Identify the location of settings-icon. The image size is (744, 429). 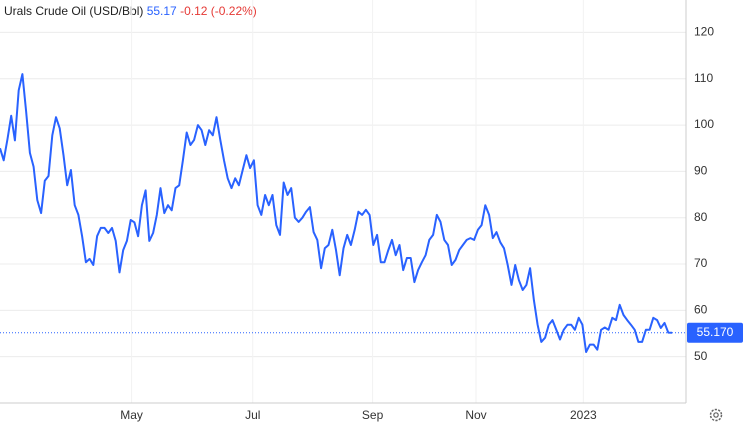
(716, 415).